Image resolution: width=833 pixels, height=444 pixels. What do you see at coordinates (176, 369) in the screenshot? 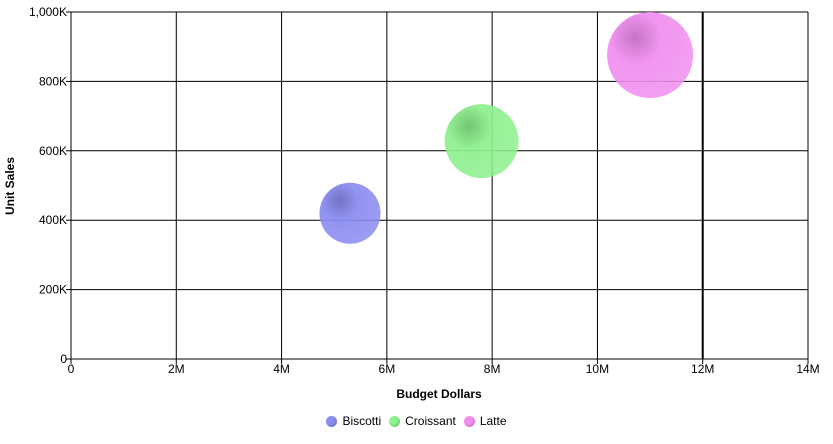
I see `x-tick-label: 2M` at bounding box center [176, 369].